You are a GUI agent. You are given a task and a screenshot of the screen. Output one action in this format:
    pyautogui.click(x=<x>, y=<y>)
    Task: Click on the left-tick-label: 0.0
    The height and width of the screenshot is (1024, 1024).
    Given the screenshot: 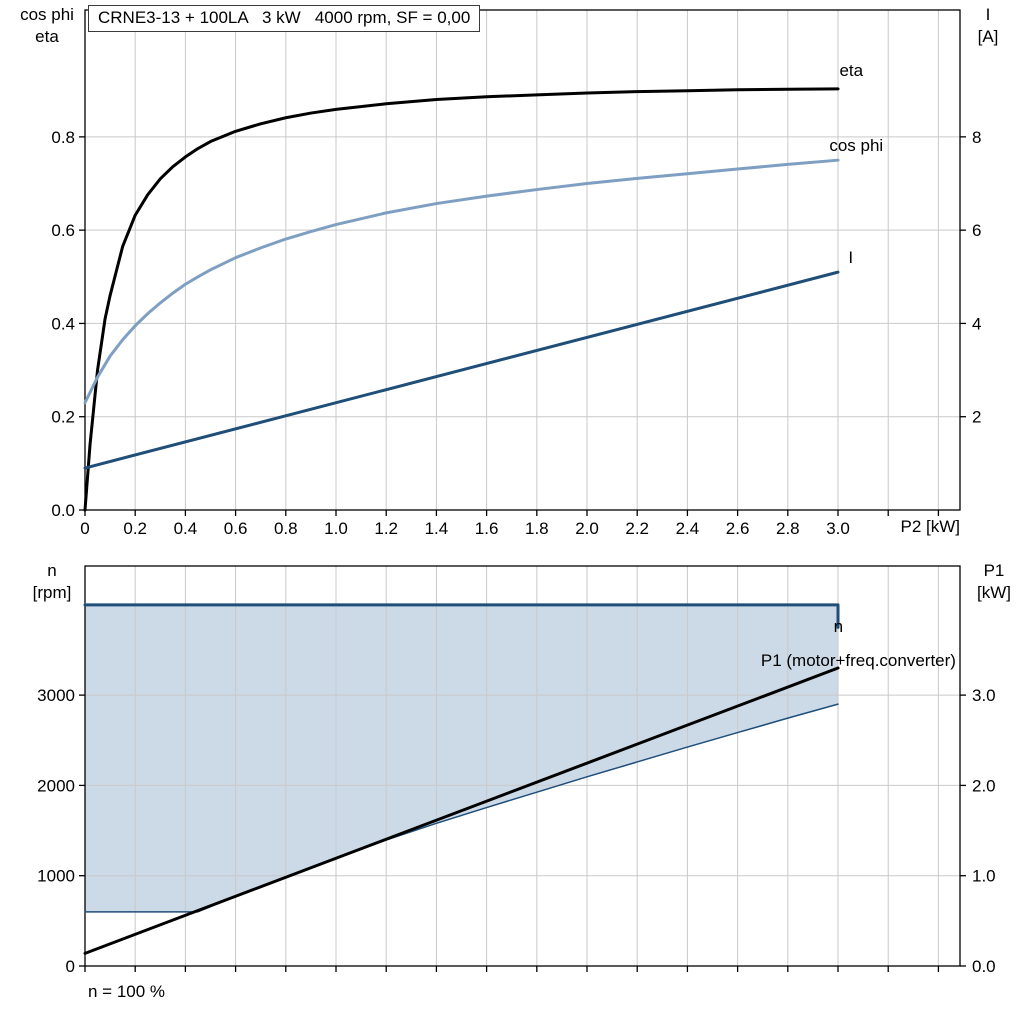 What is the action you would take?
    pyautogui.click(x=63, y=510)
    